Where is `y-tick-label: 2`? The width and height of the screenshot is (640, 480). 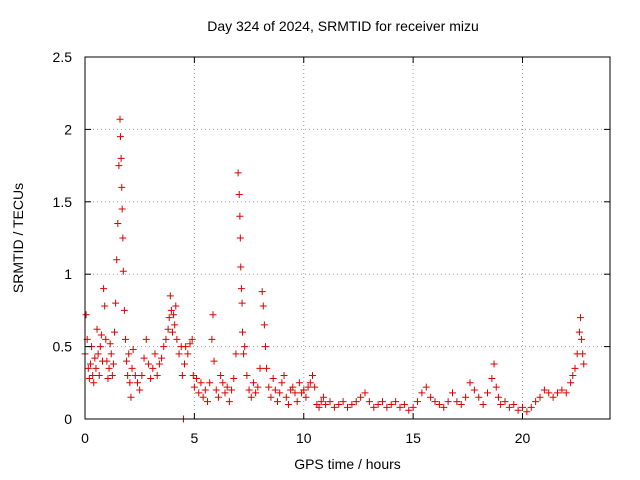 y-tick-label: 2 is located at coordinates (68, 129).